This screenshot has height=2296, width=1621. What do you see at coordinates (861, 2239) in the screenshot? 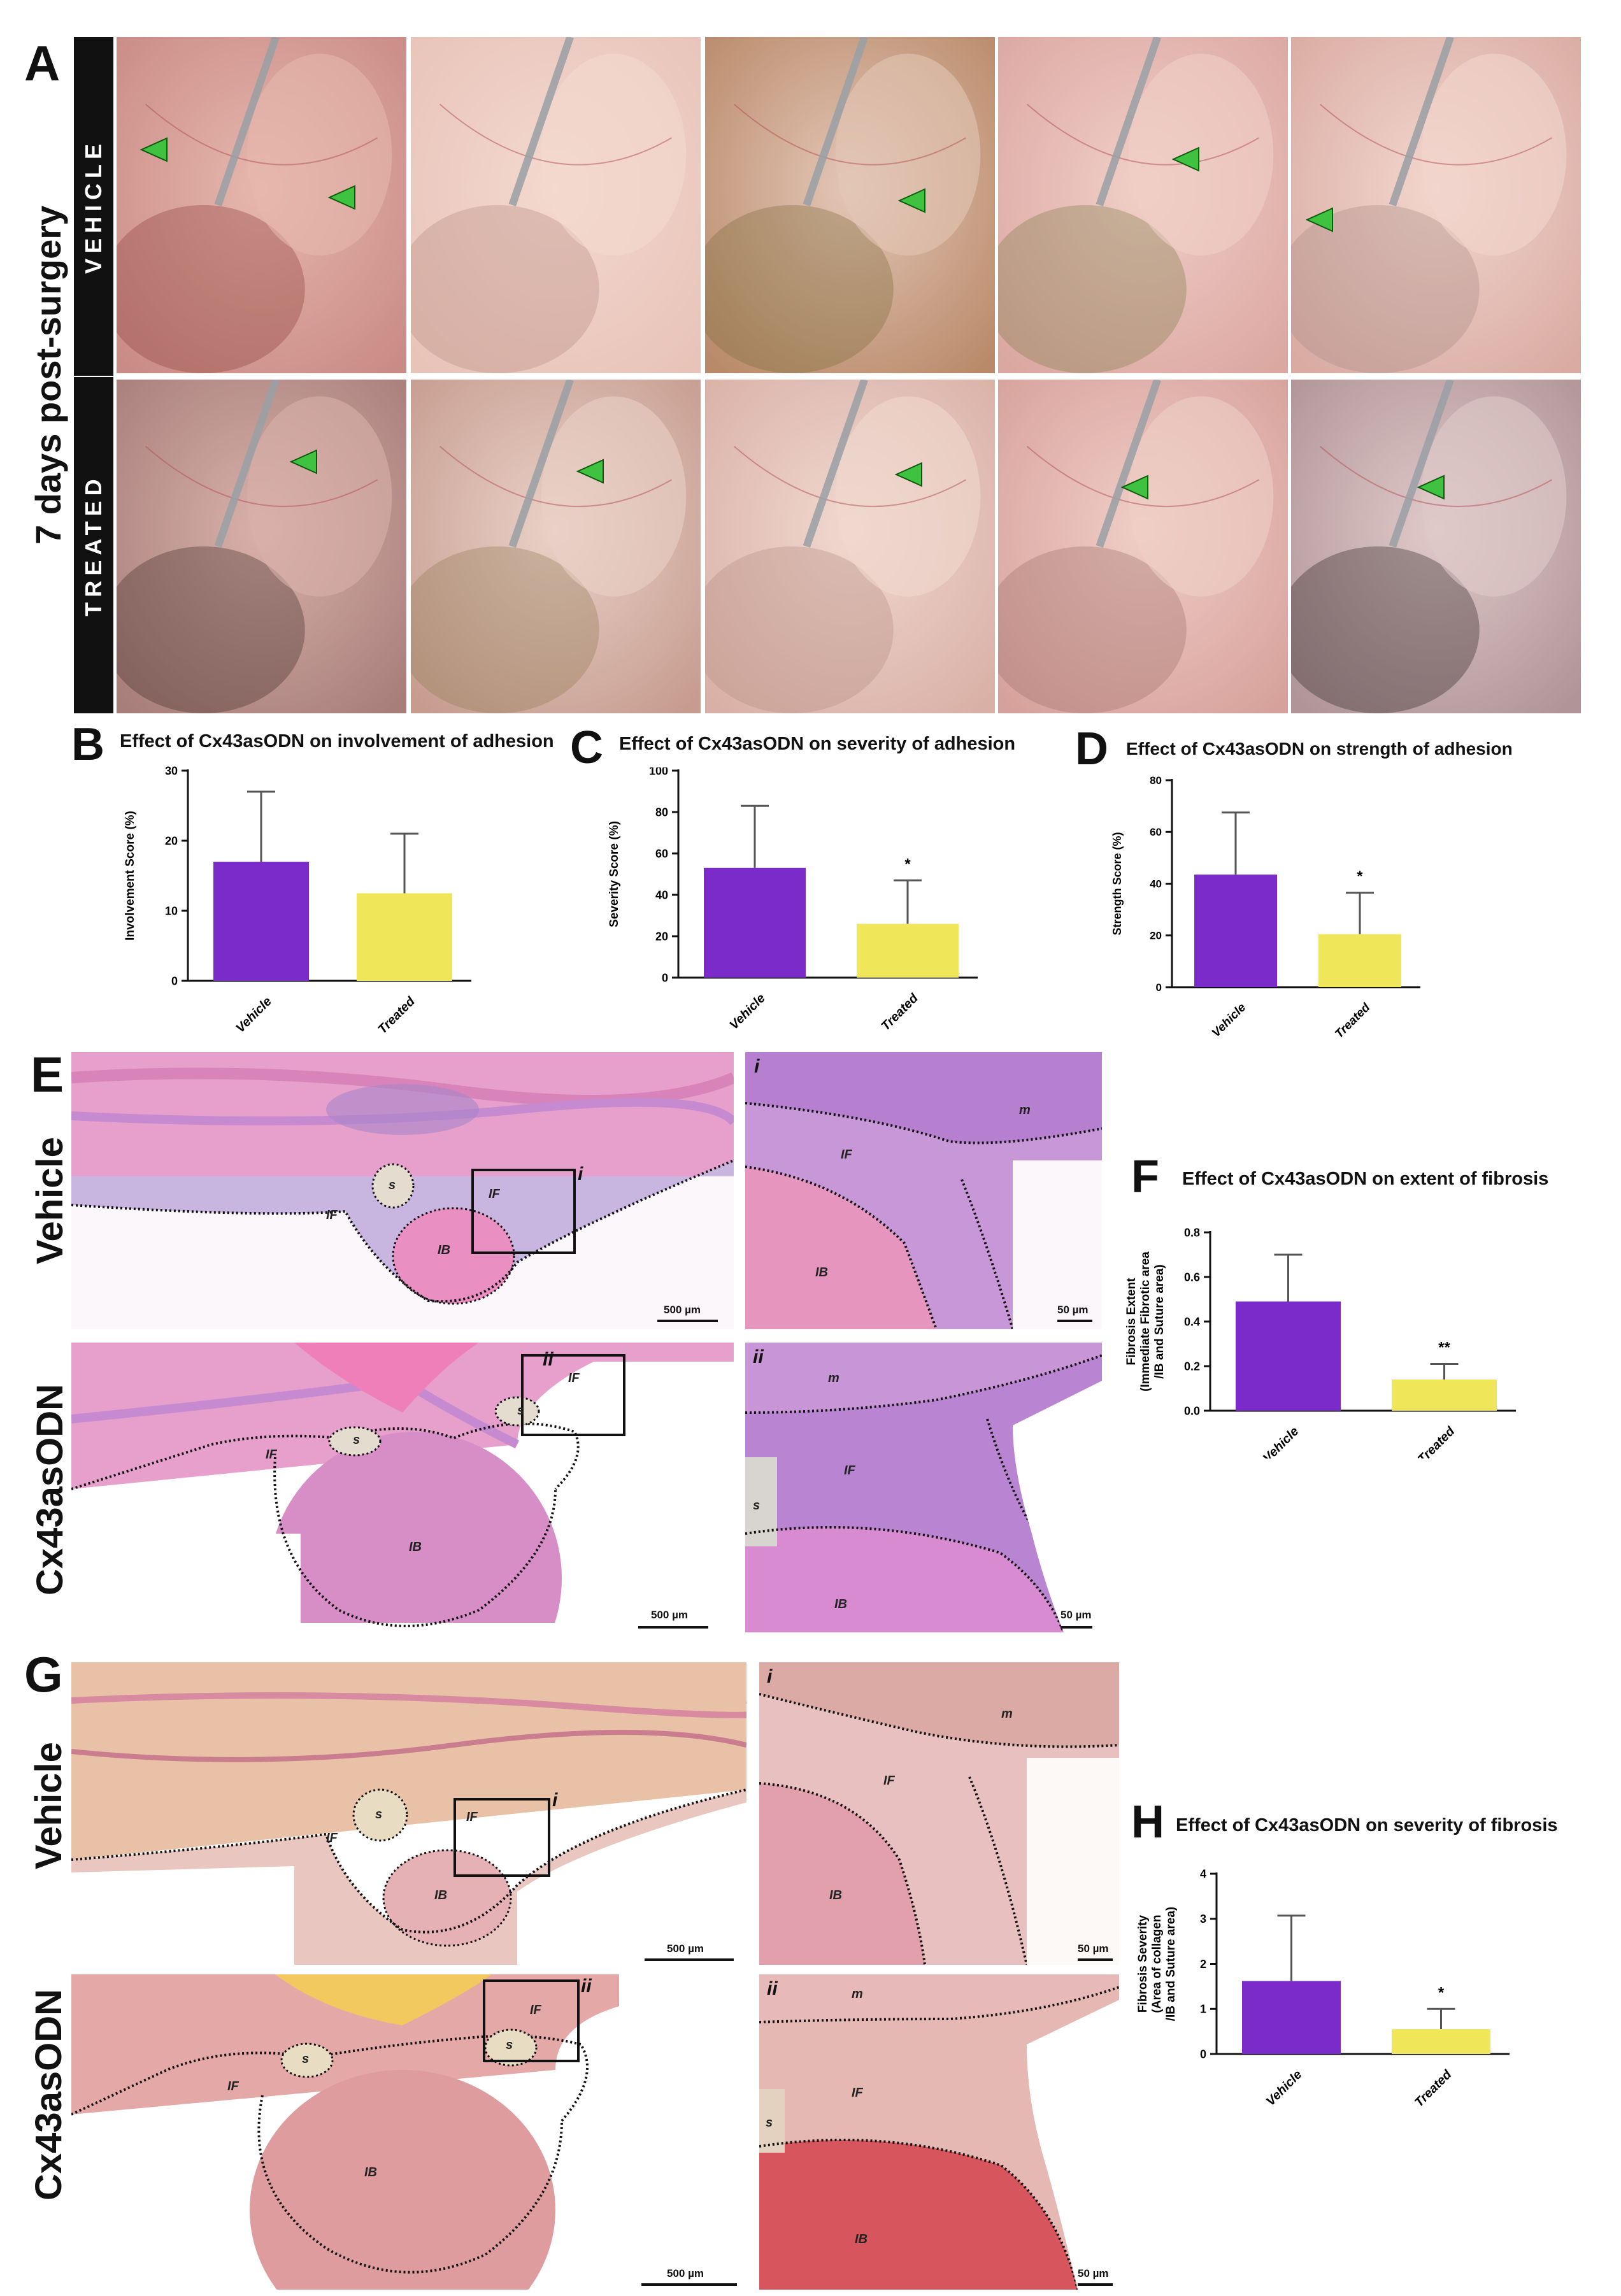
I see `vg-ci-label-ib: IB` at bounding box center [861, 2239].